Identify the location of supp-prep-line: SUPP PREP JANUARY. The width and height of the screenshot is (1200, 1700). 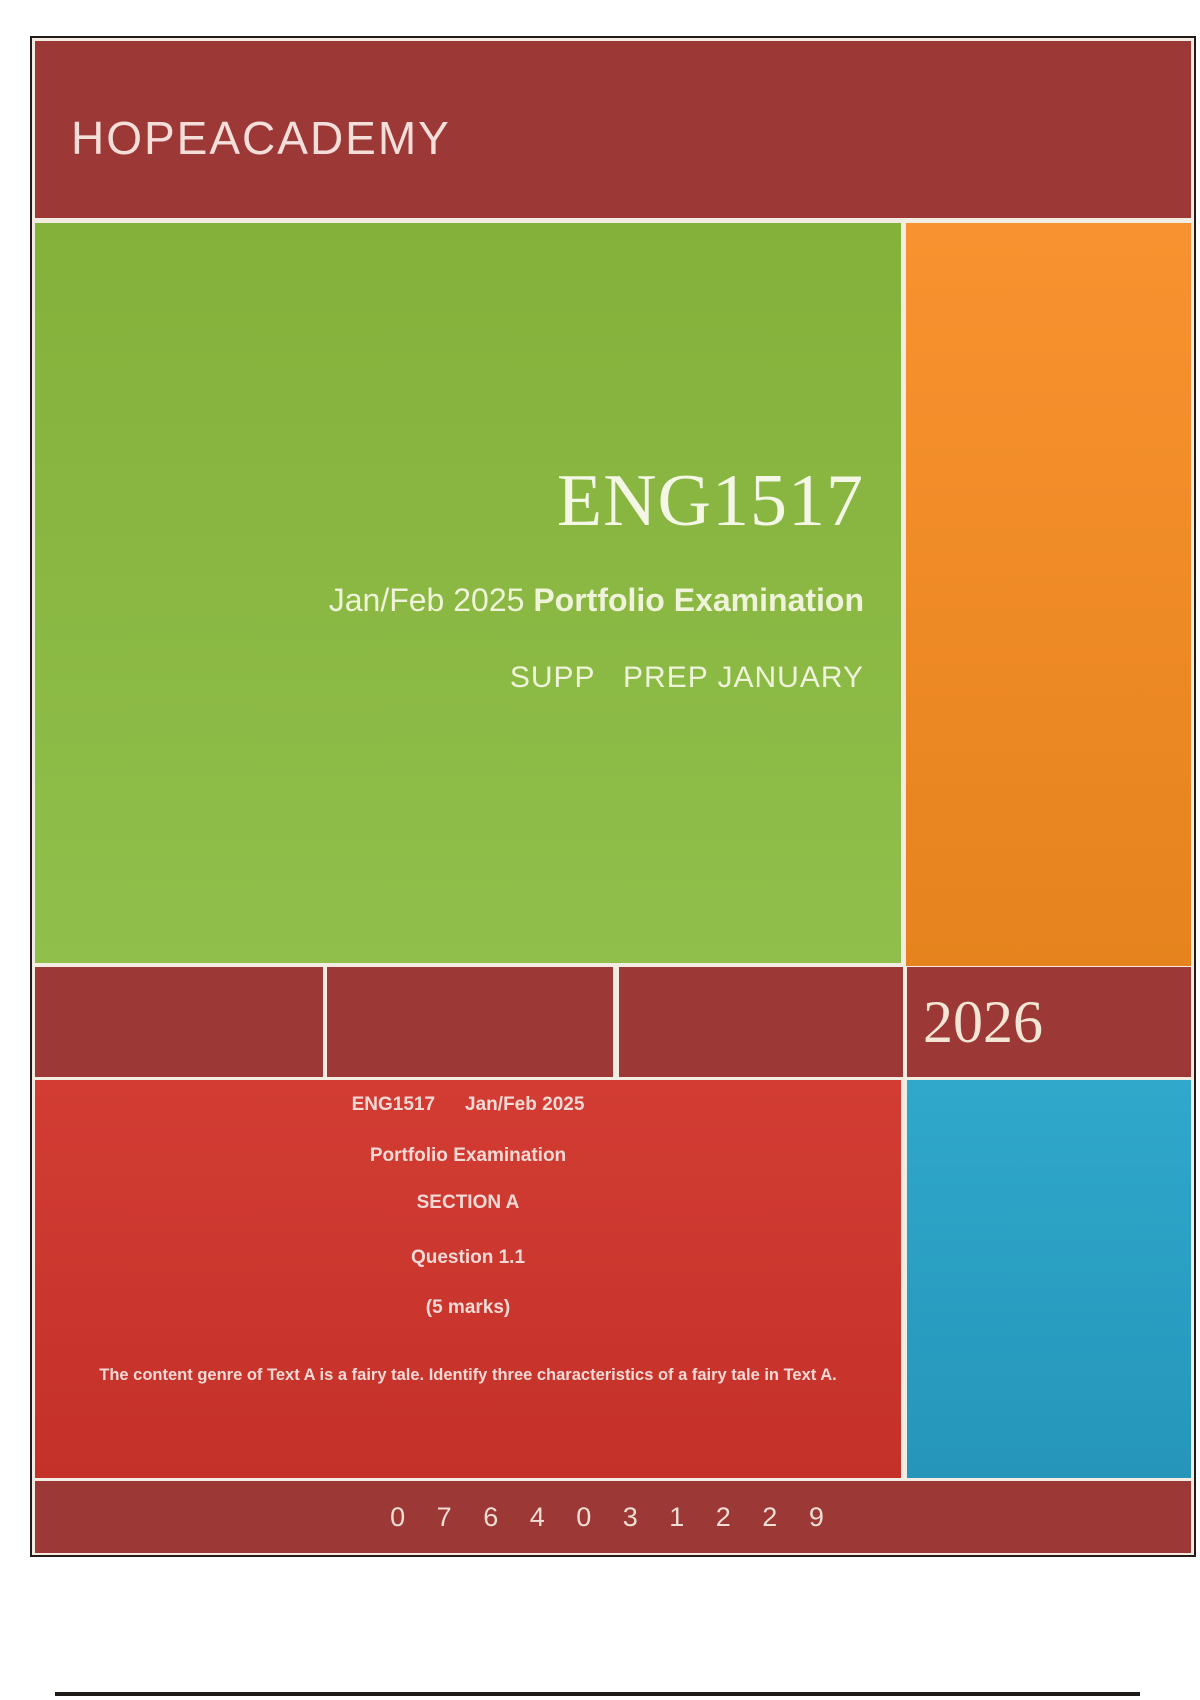
(686, 677).